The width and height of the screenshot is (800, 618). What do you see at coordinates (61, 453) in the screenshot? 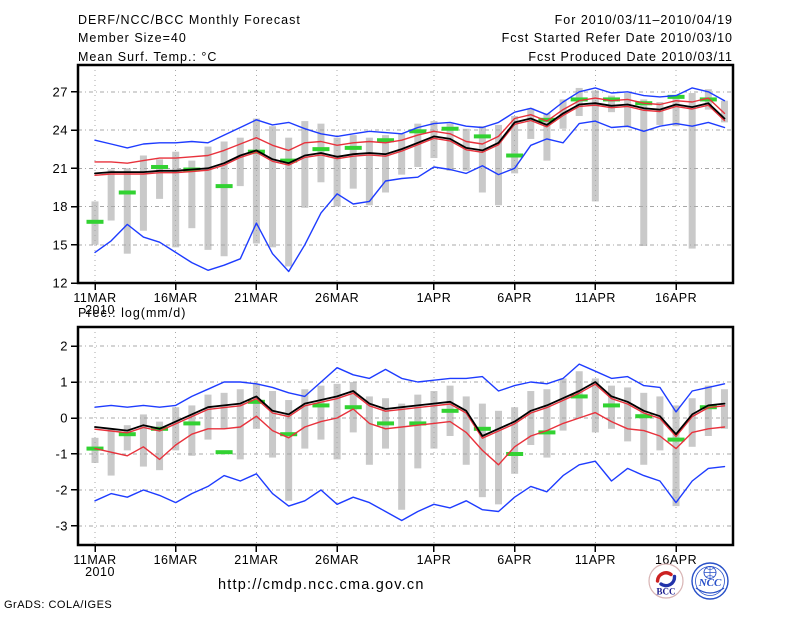
I see `y-tick-label: -1` at bounding box center [61, 453].